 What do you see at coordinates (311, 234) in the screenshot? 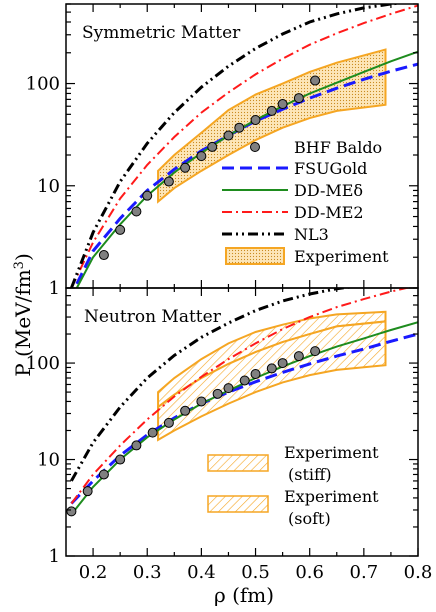
I see `nl3-legend-label: NL3` at bounding box center [311, 234].